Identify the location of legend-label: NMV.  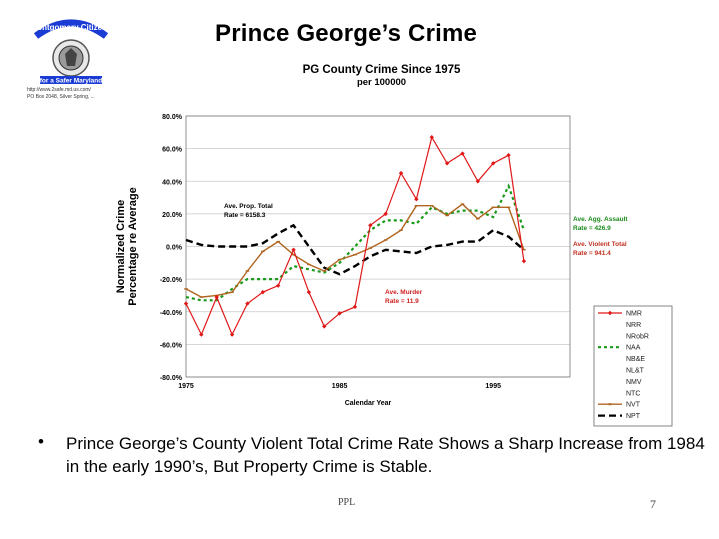
(634, 382).